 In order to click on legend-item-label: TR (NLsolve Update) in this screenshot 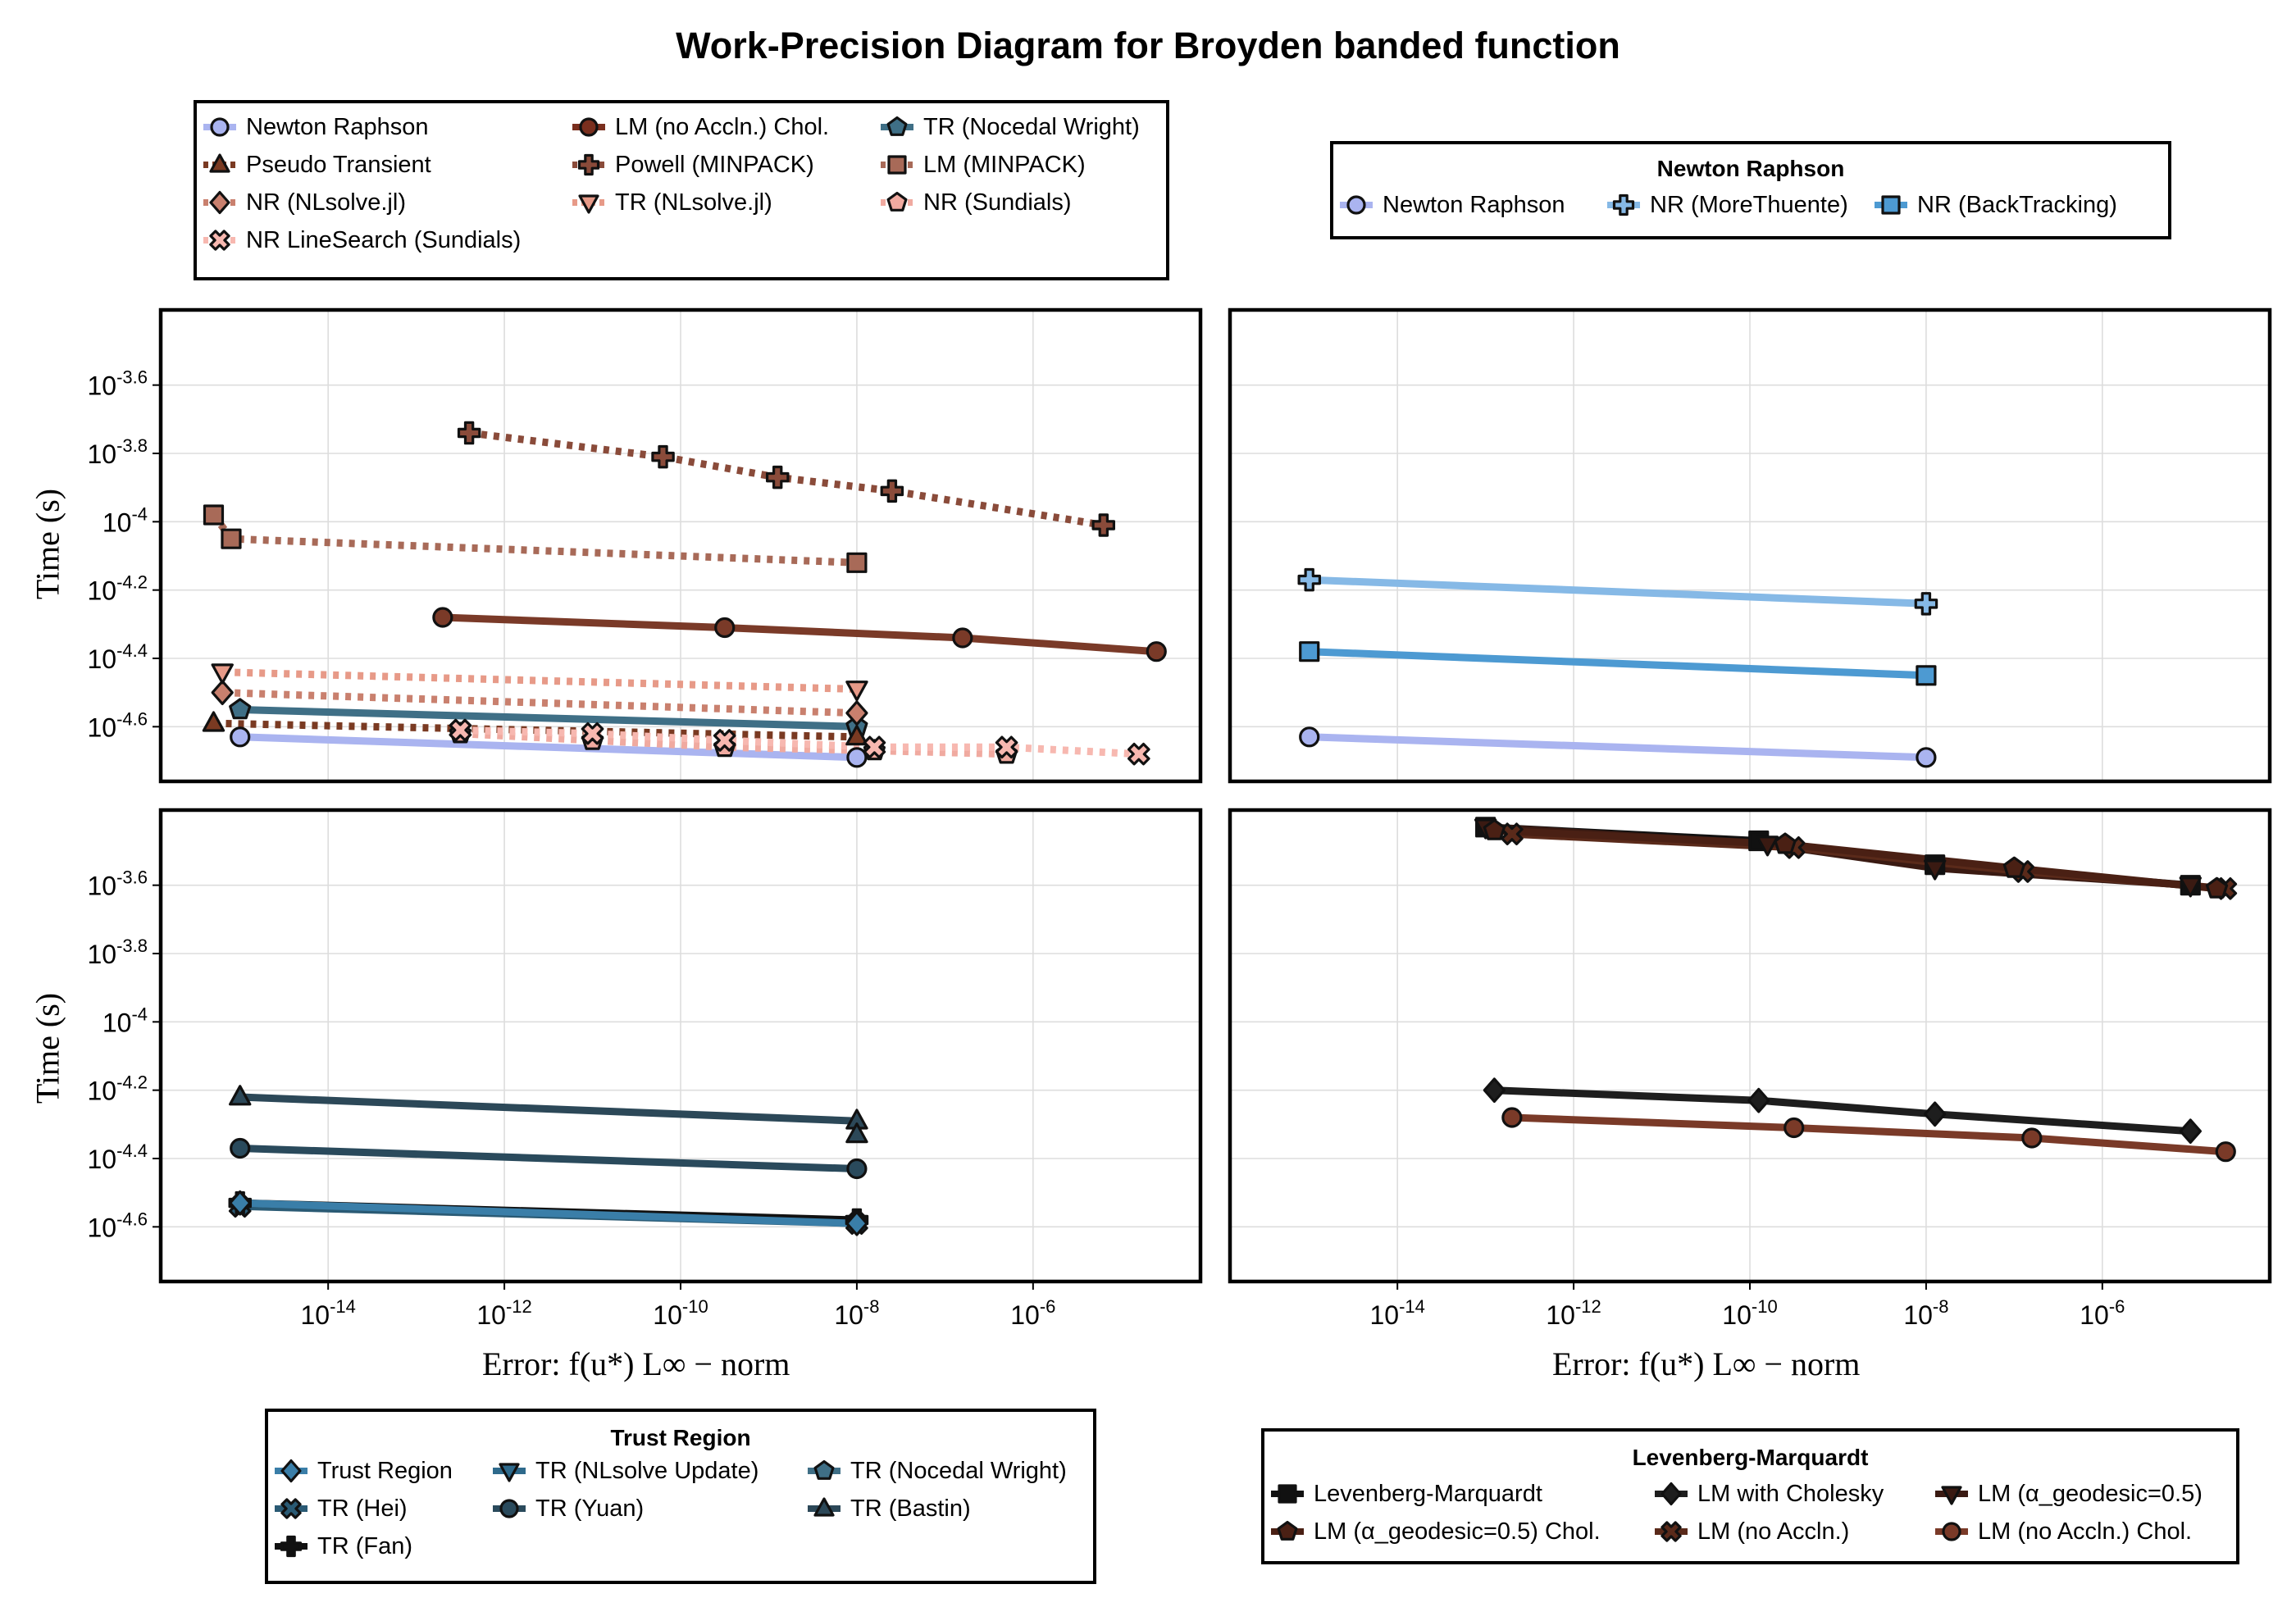, I will do `click(647, 1470)`.